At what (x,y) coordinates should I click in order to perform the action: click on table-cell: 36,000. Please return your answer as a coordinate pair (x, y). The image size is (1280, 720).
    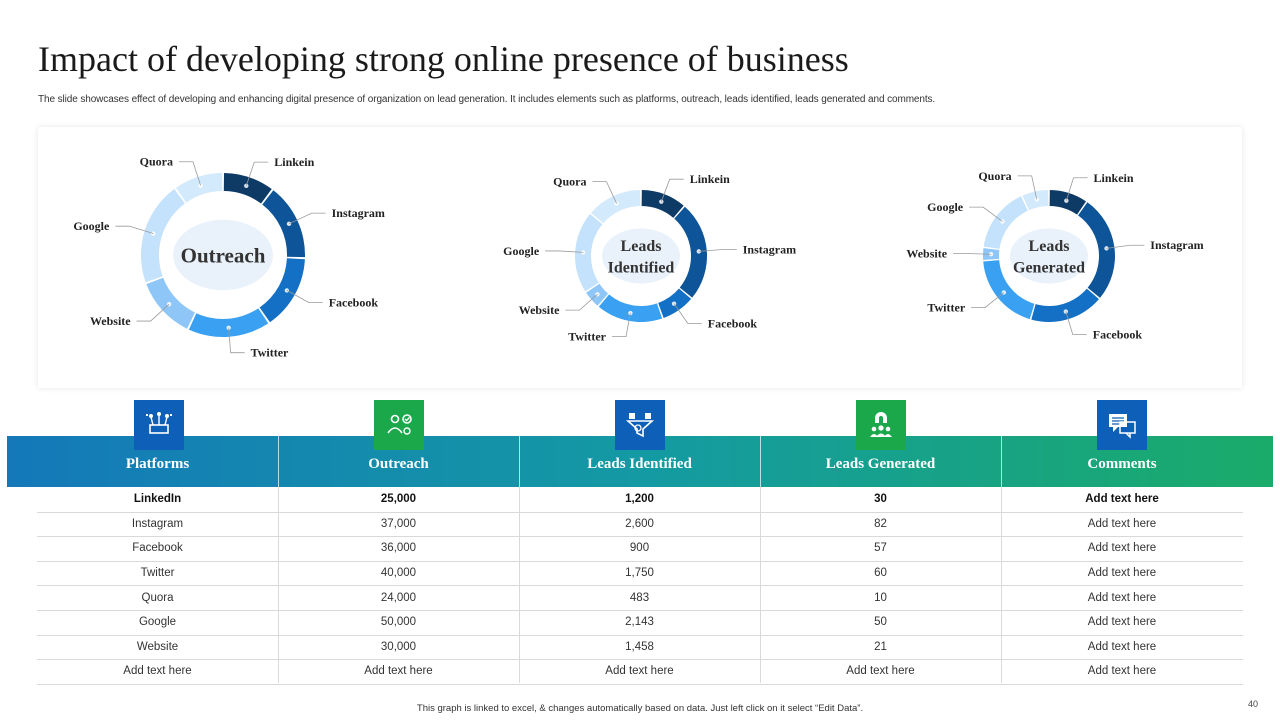
    Looking at the image, I should click on (398, 548).